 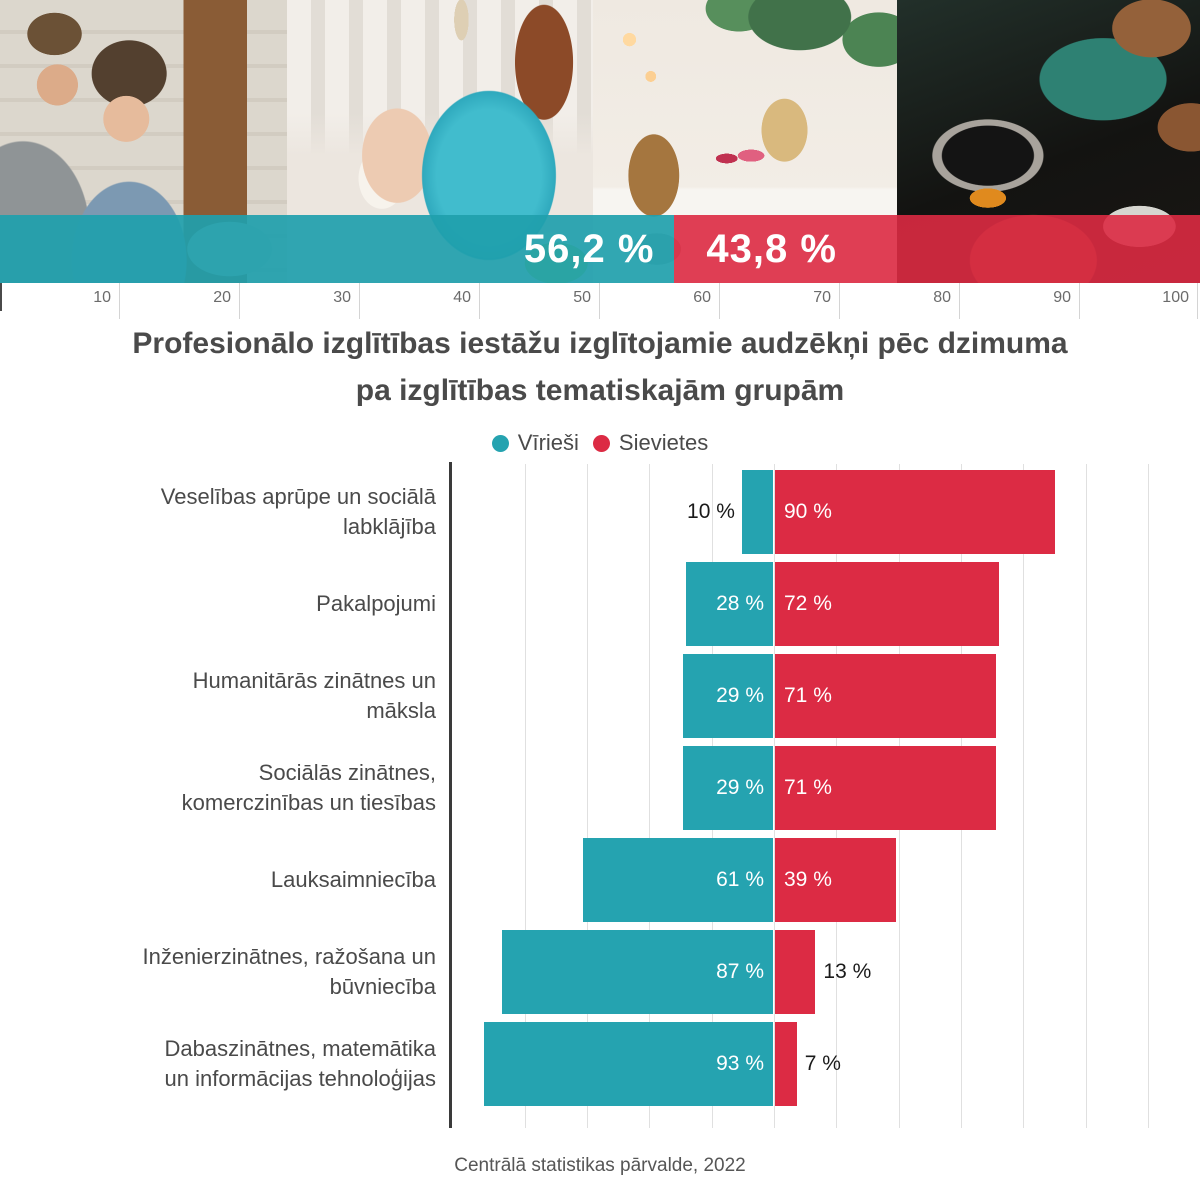 I want to click on legend-label: Vīrieši, so click(x=548, y=442).